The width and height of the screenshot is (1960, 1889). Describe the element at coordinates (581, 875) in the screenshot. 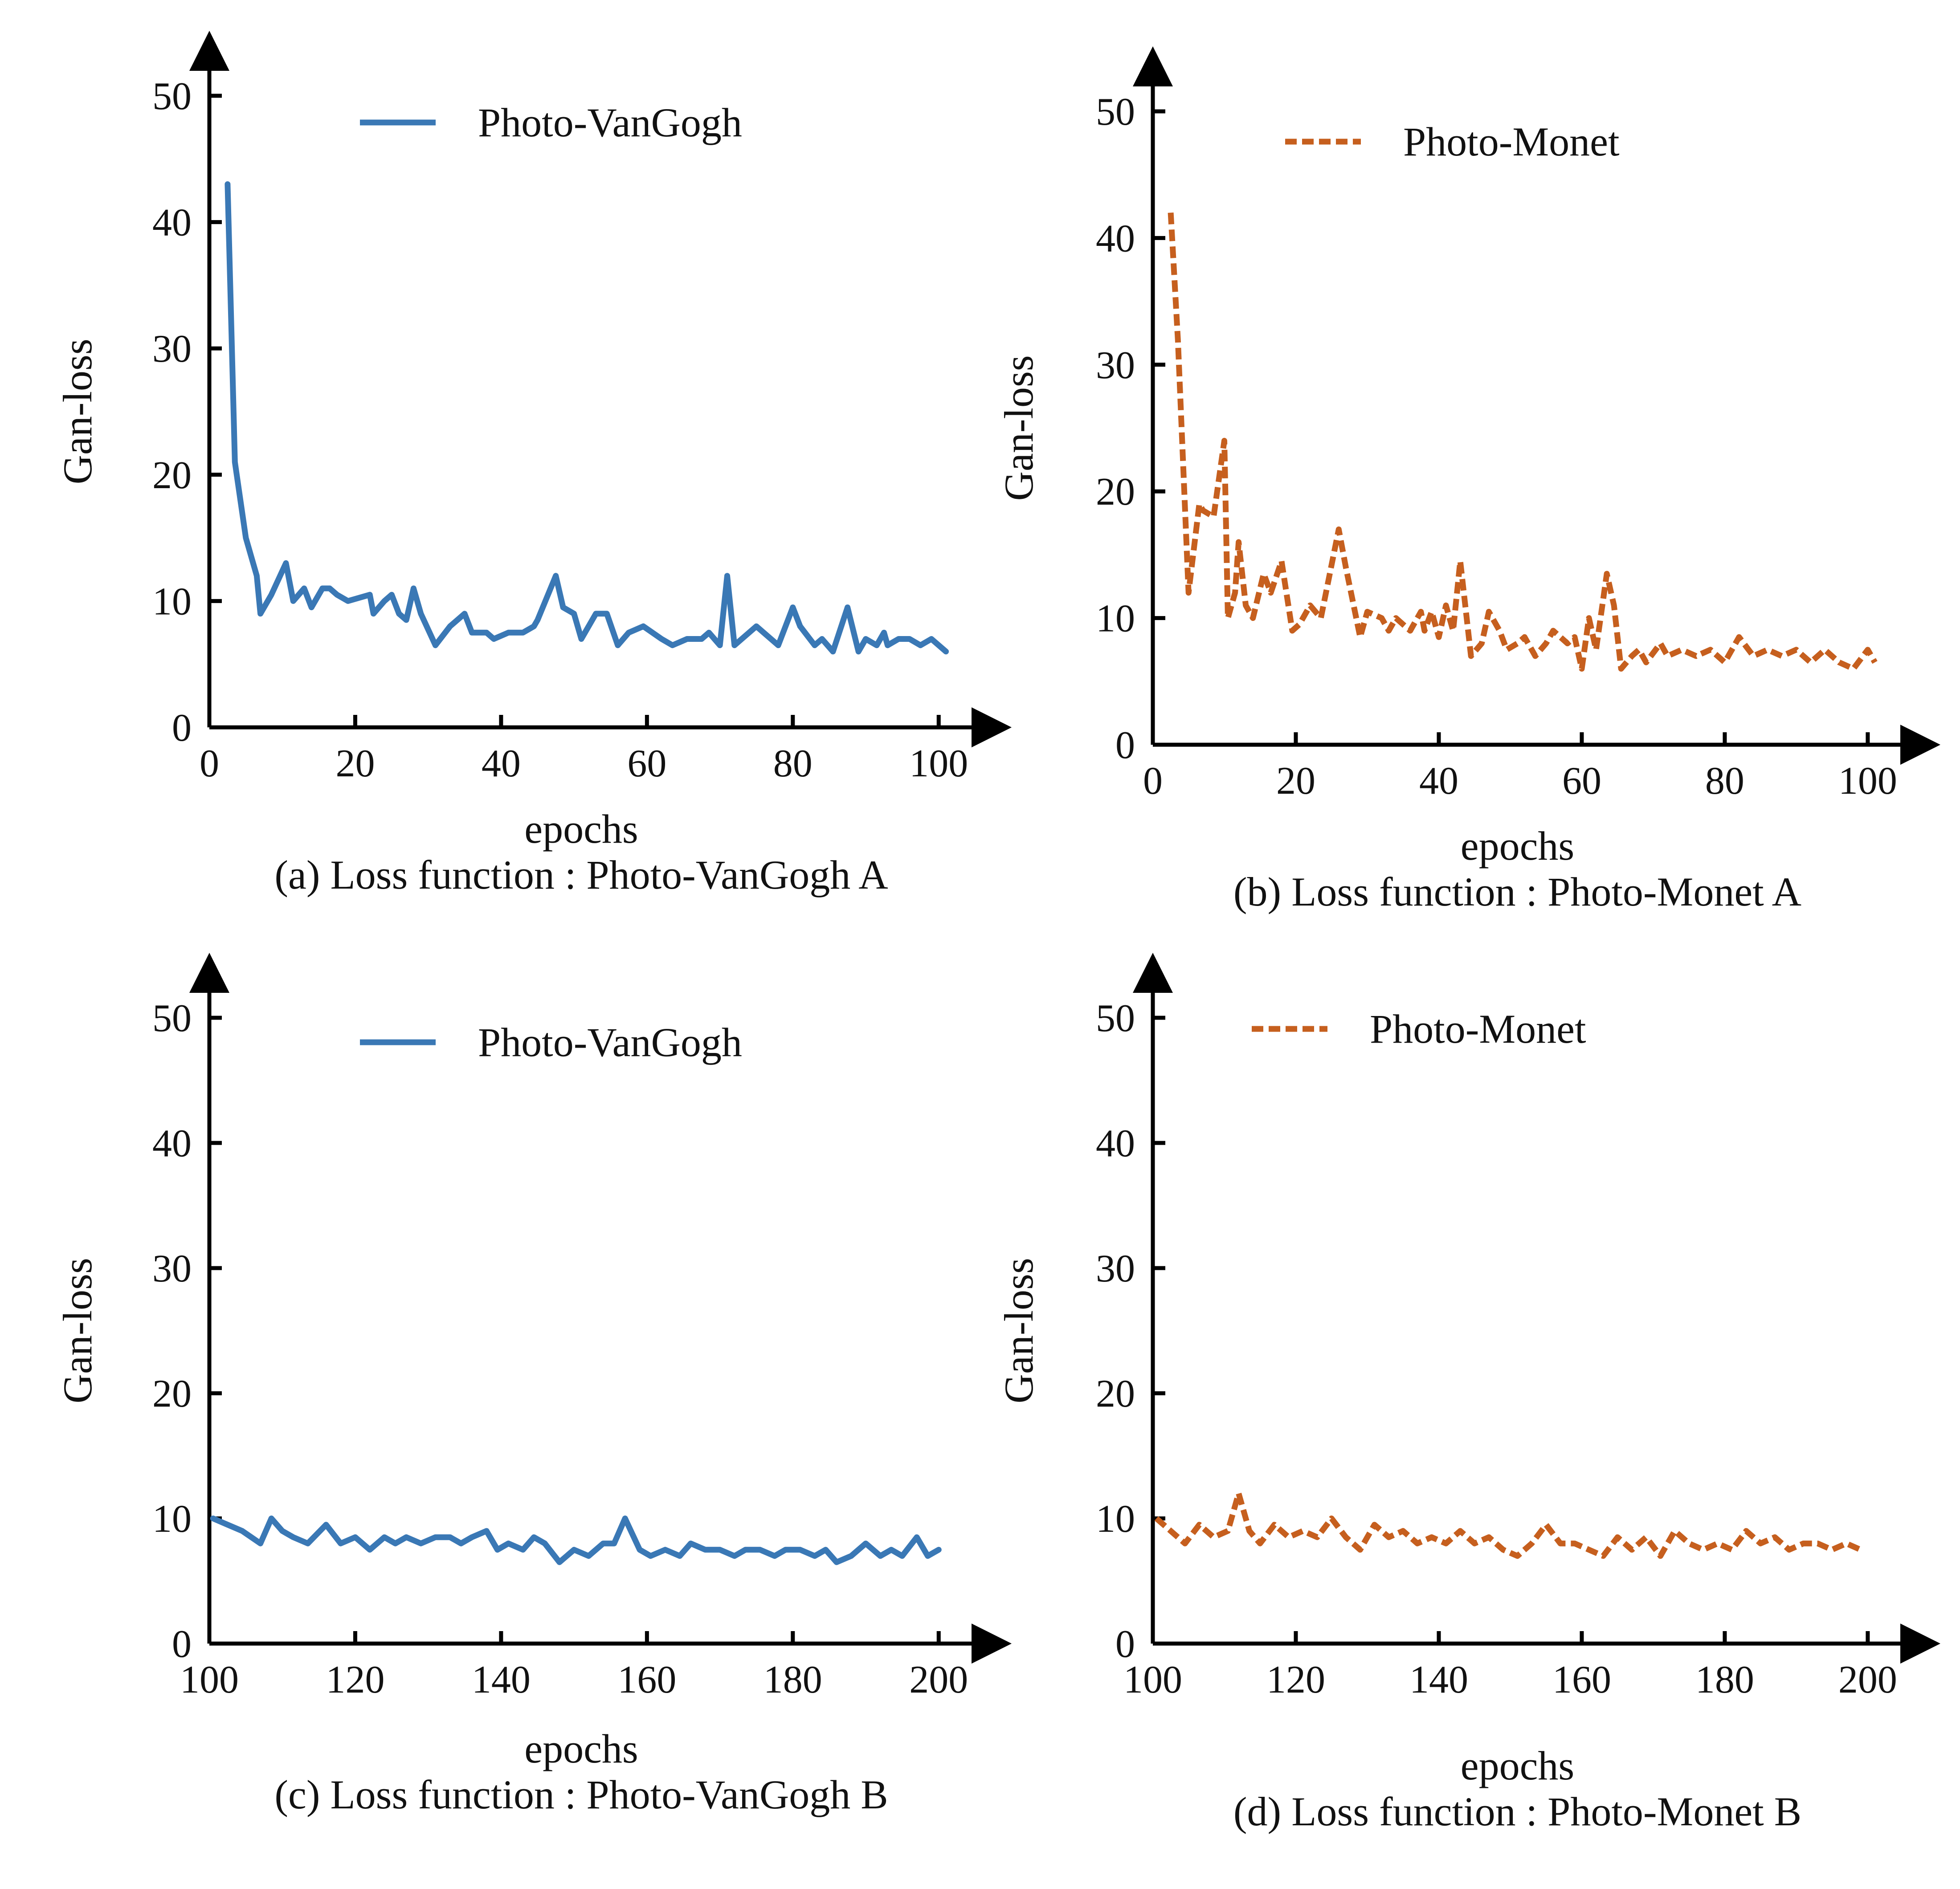

I see `panel-caption: (a) Loss function : Photo-VanGogh A` at that location.